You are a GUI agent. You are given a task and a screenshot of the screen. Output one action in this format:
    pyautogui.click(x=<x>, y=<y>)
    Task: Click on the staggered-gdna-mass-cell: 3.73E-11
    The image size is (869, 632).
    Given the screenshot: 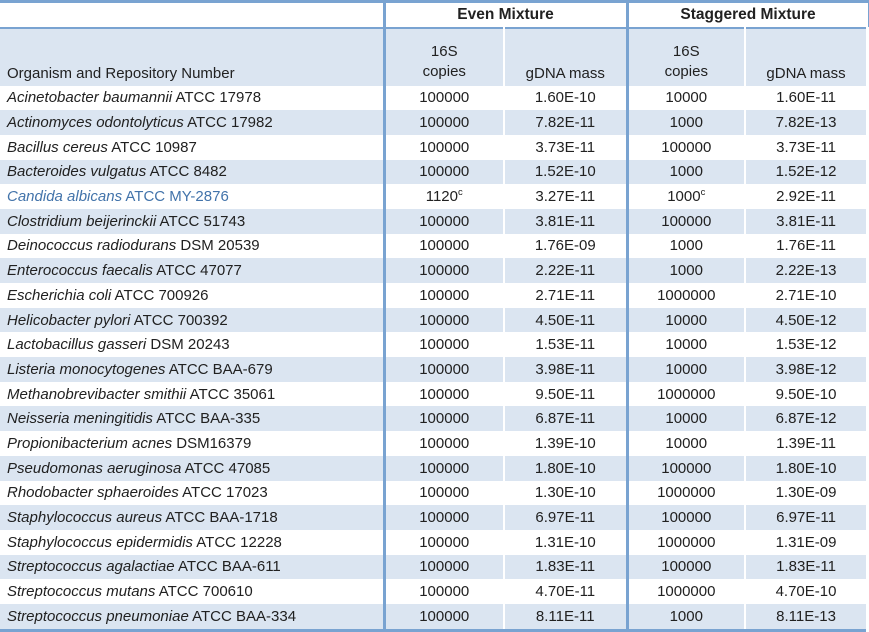 What is the action you would take?
    pyautogui.click(x=806, y=147)
    